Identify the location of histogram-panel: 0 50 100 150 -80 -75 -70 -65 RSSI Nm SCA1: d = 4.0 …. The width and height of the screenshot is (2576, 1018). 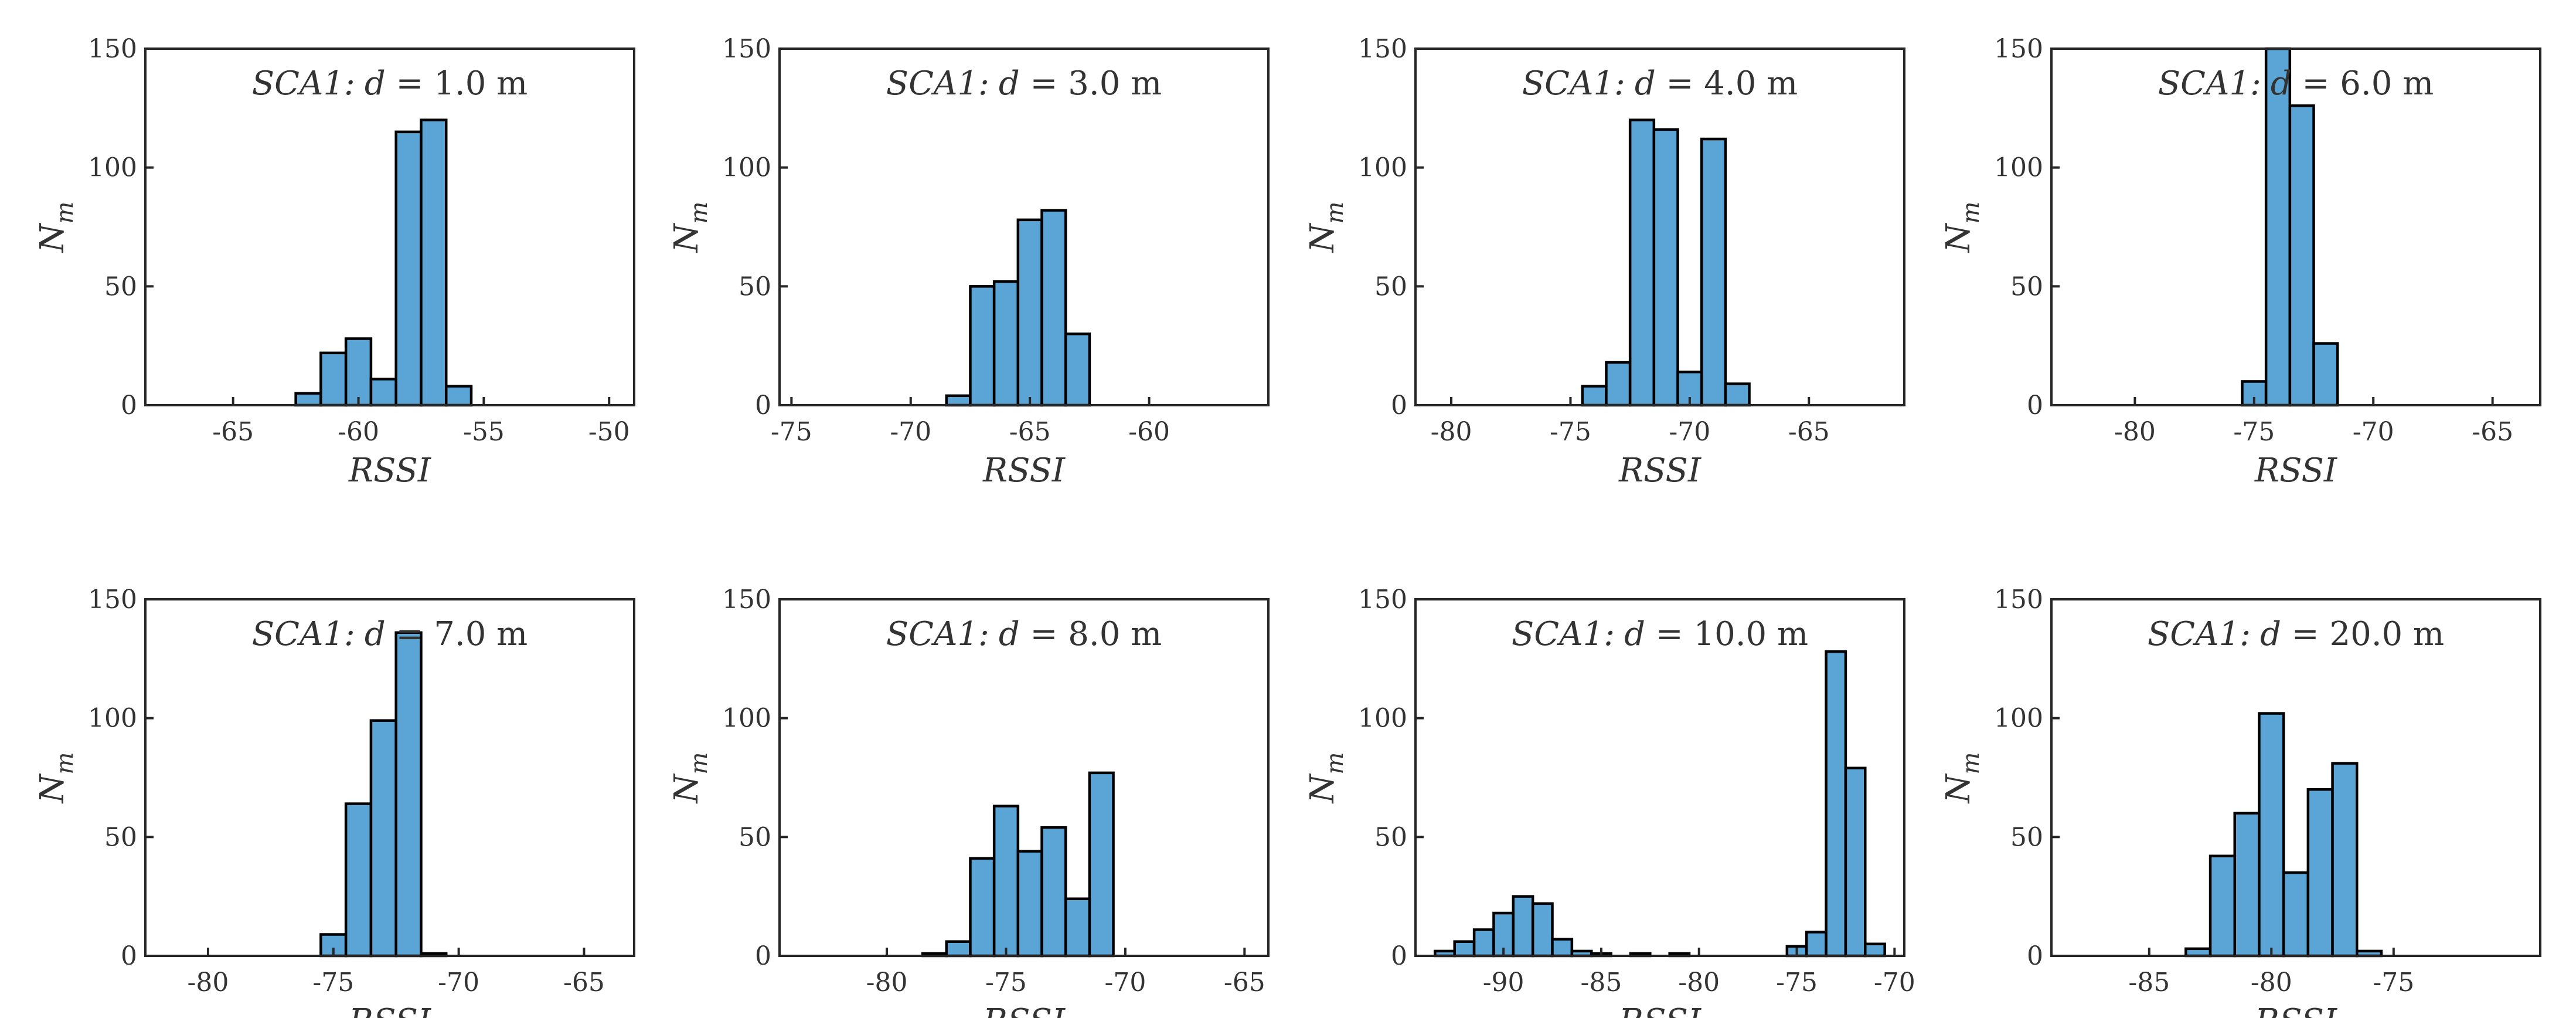
(1604, 262).